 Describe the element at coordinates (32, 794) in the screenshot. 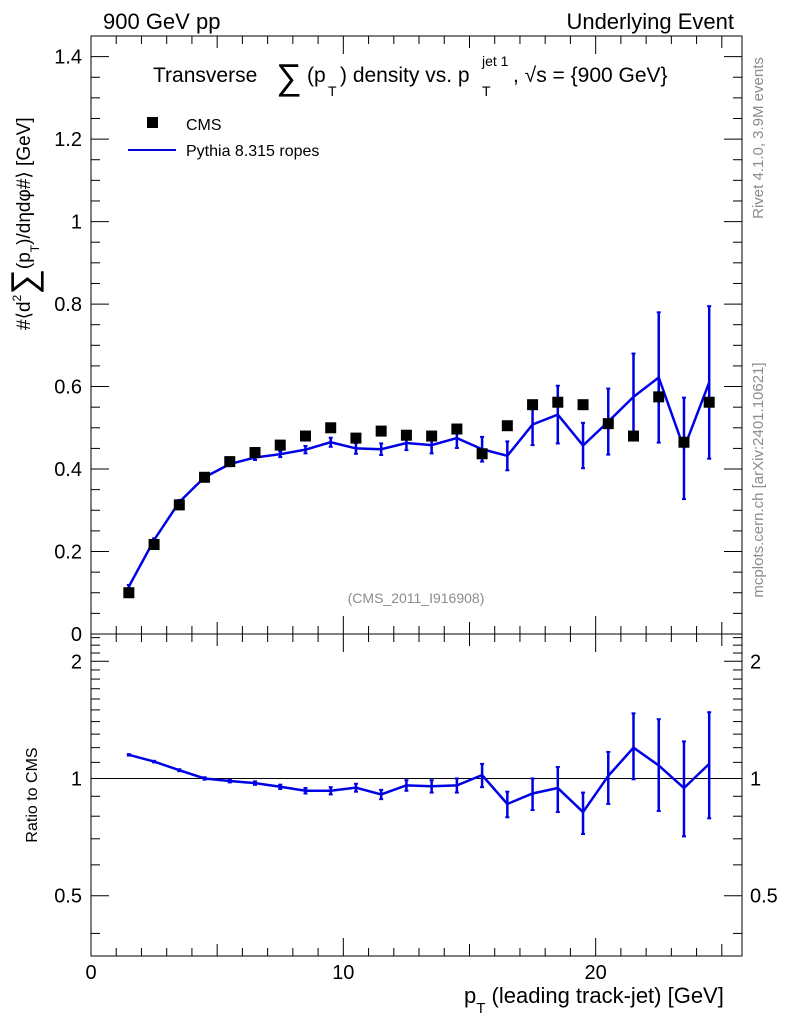

I see `ratio-y-axis-label: Ratio to CMS` at that location.